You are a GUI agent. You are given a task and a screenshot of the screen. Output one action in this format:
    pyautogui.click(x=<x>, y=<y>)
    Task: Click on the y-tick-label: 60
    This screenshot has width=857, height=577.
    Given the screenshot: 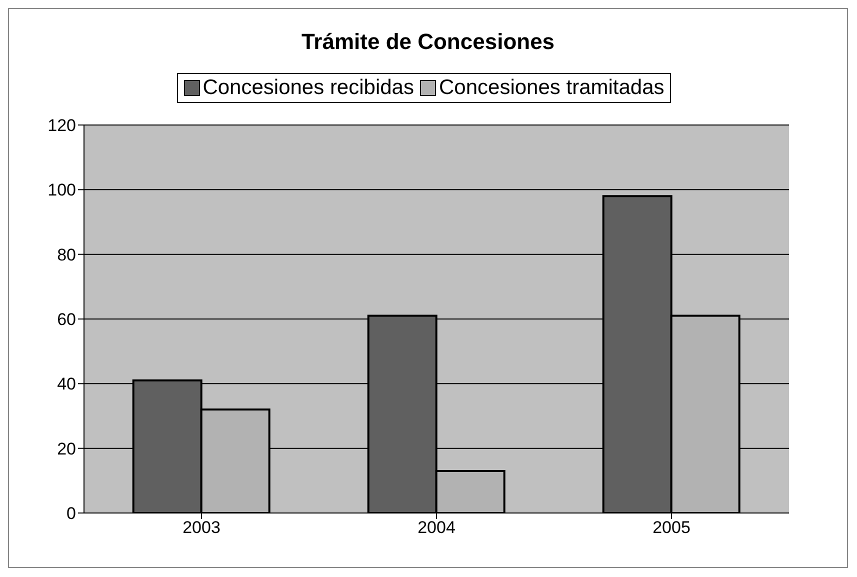 What is the action you would take?
    pyautogui.click(x=66, y=320)
    